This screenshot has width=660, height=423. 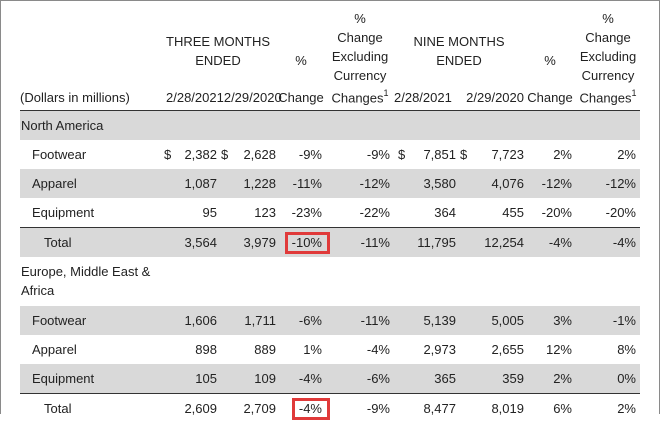 What do you see at coordinates (252, 408) in the screenshot?
I see `cell-value: 2,709` at bounding box center [252, 408].